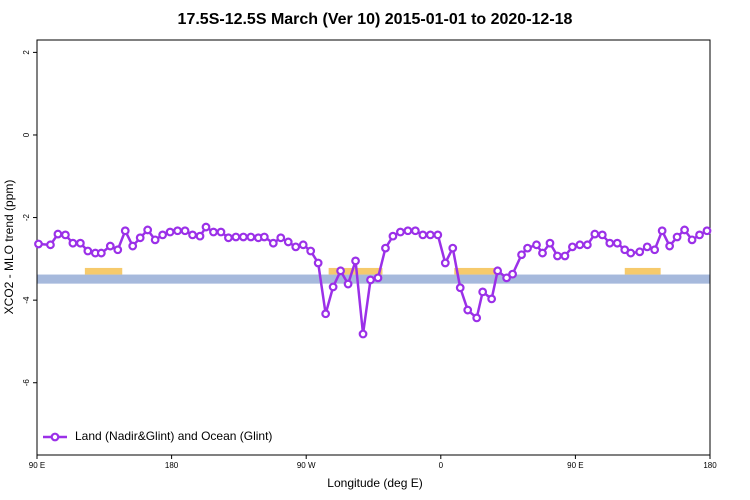  Describe the element at coordinates (26, 300) in the screenshot. I see `y-tick-label: -4` at that location.